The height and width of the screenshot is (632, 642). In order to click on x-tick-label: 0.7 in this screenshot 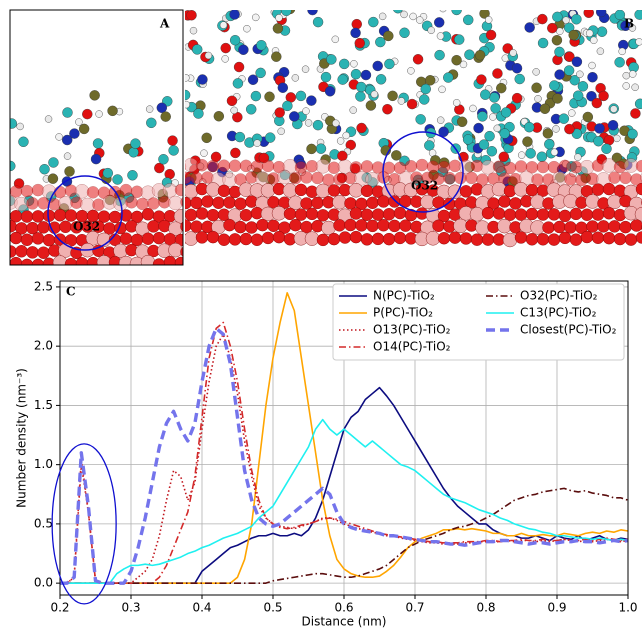, I will do `click(414, 608)`.